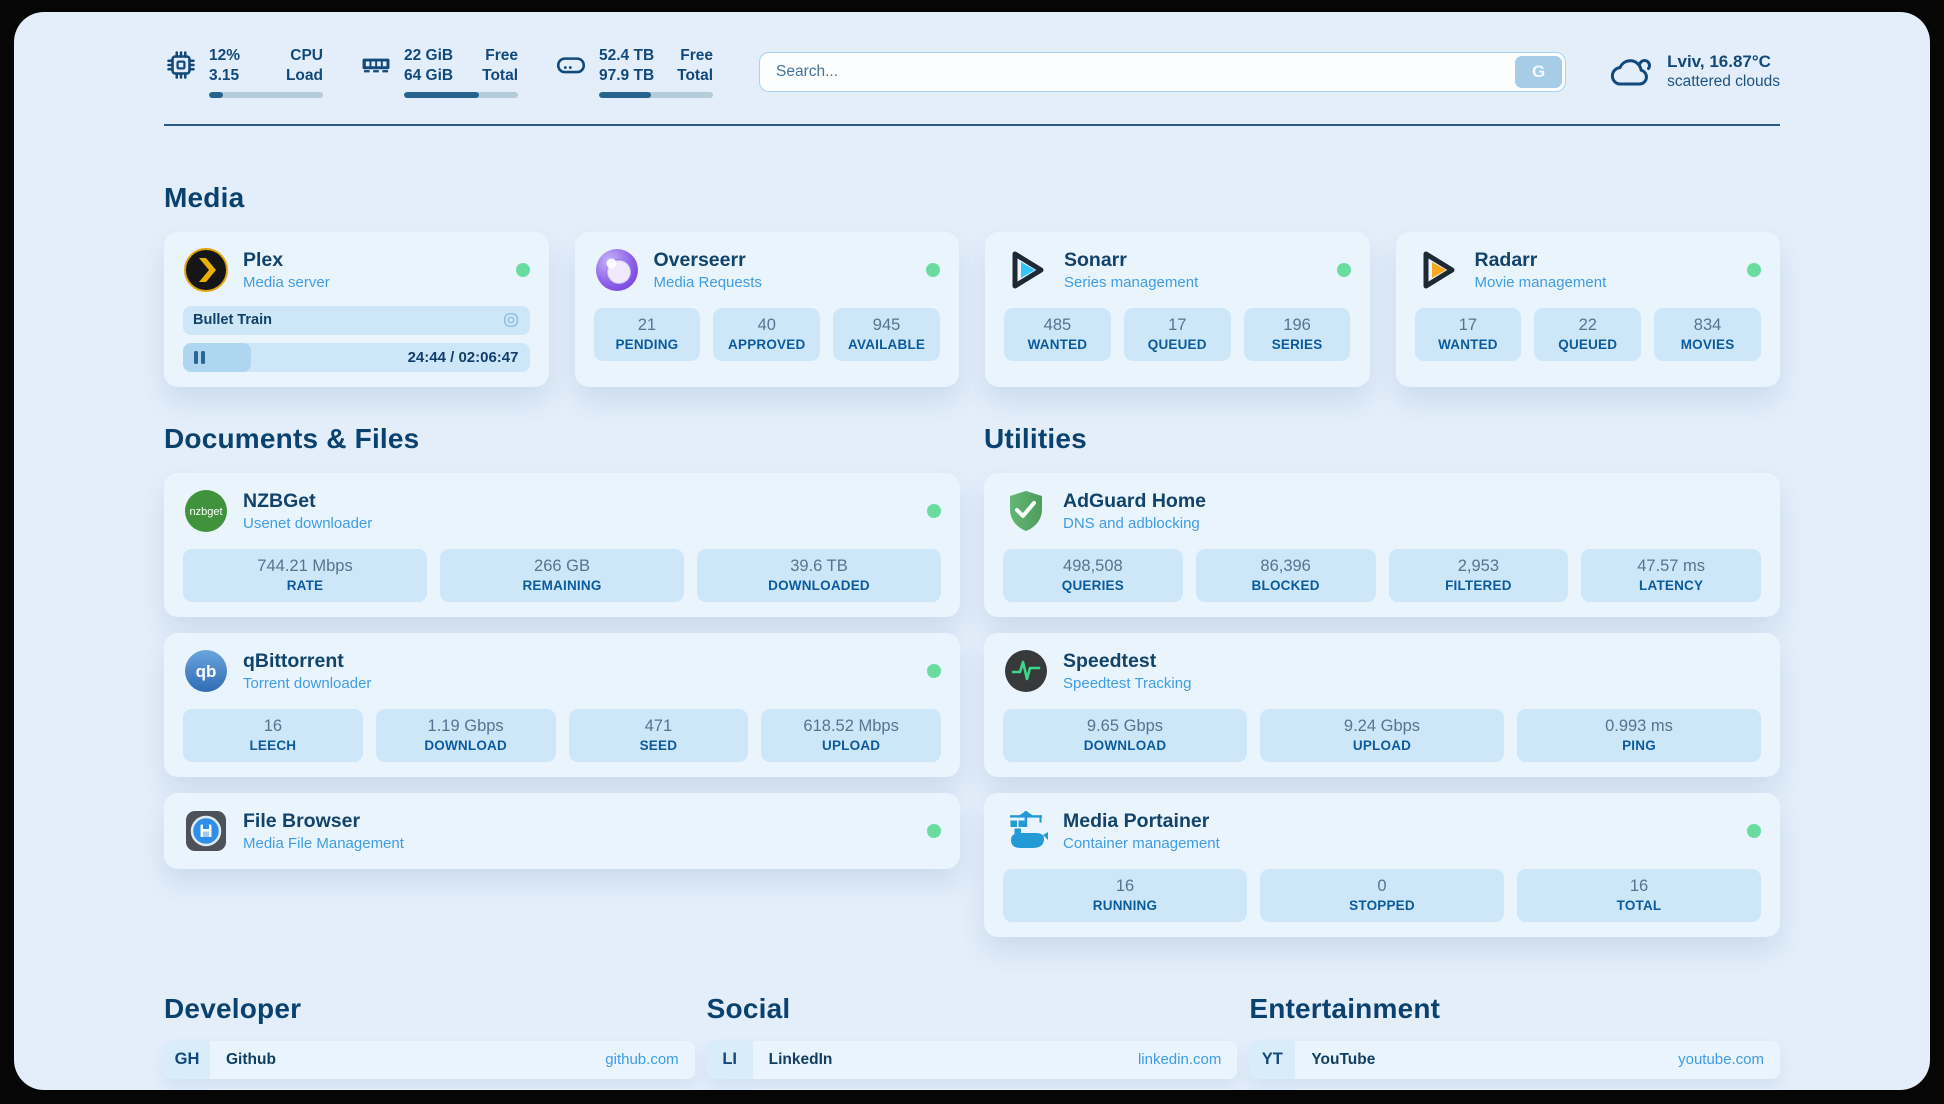  I want to click on cpu-label: CPU, so click(306, 55).